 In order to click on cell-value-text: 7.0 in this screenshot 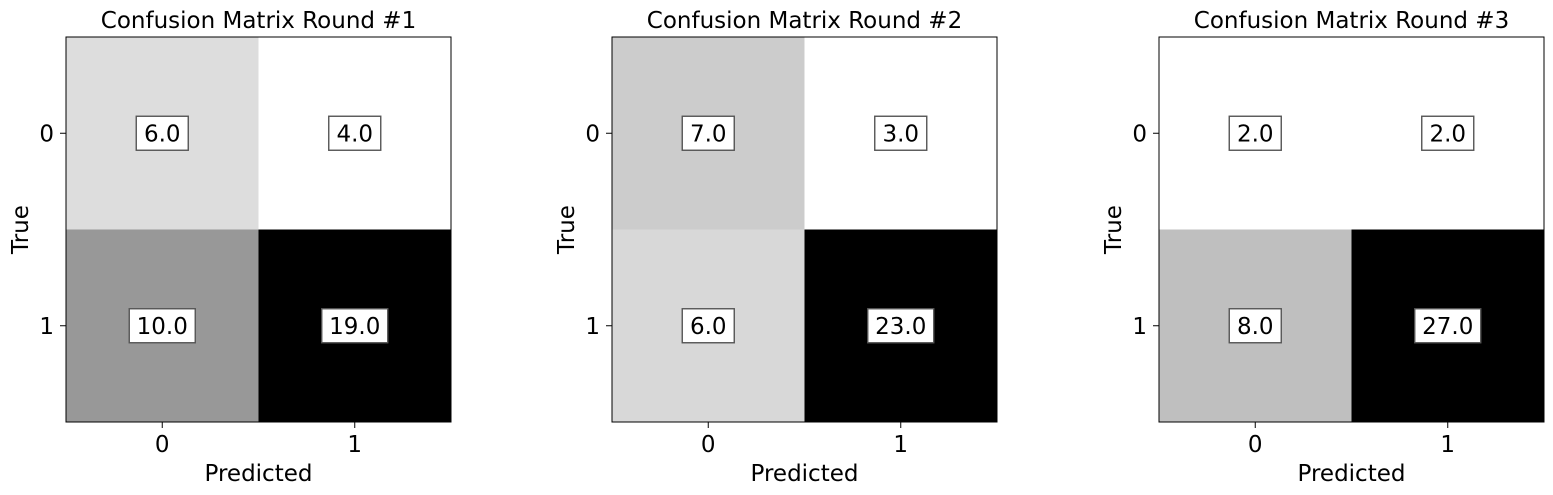, I will do `click(708, 134)`.